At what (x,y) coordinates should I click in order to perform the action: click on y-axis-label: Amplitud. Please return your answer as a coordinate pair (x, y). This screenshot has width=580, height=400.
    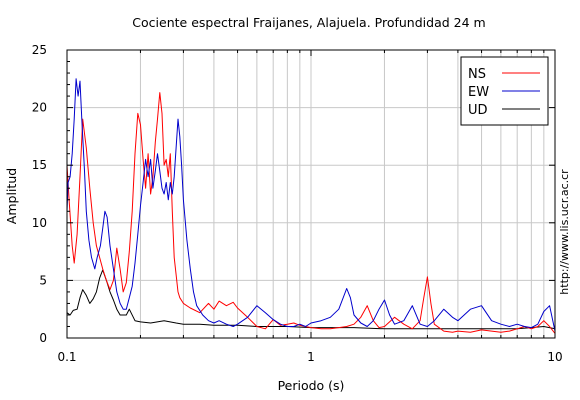
    Looking at the image, I should click on (11, 196).